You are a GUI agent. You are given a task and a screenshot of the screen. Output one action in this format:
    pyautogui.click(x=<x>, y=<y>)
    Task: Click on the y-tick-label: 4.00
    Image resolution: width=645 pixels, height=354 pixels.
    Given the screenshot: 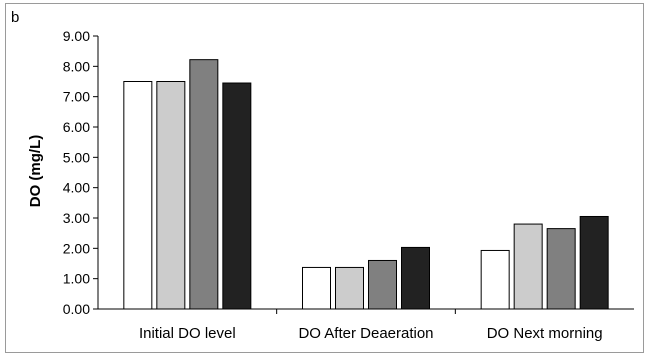 What is the action you would take?
    pyautogui.click(x=76, y=188)
    